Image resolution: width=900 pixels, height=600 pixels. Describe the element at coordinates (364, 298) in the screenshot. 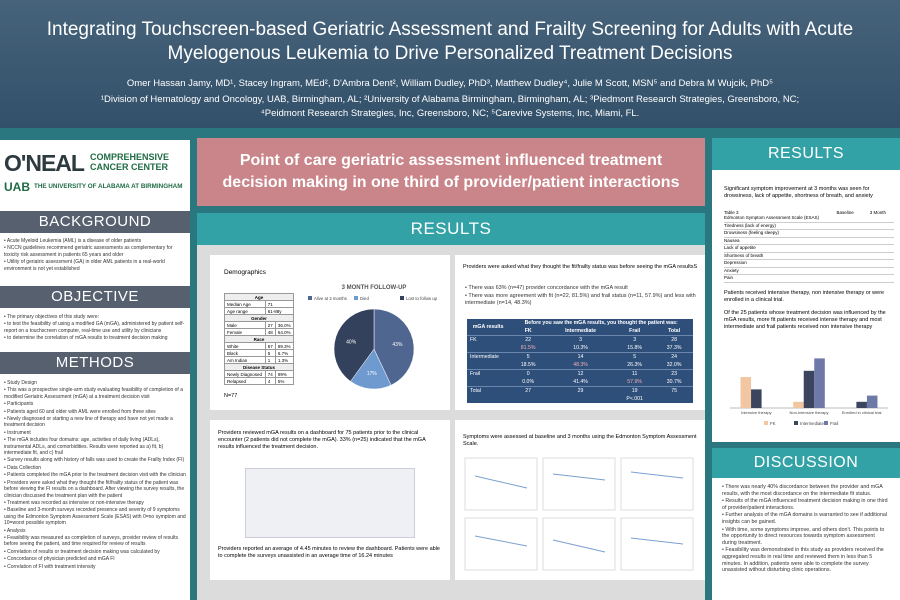

I see `legend-label: Died` at that location.